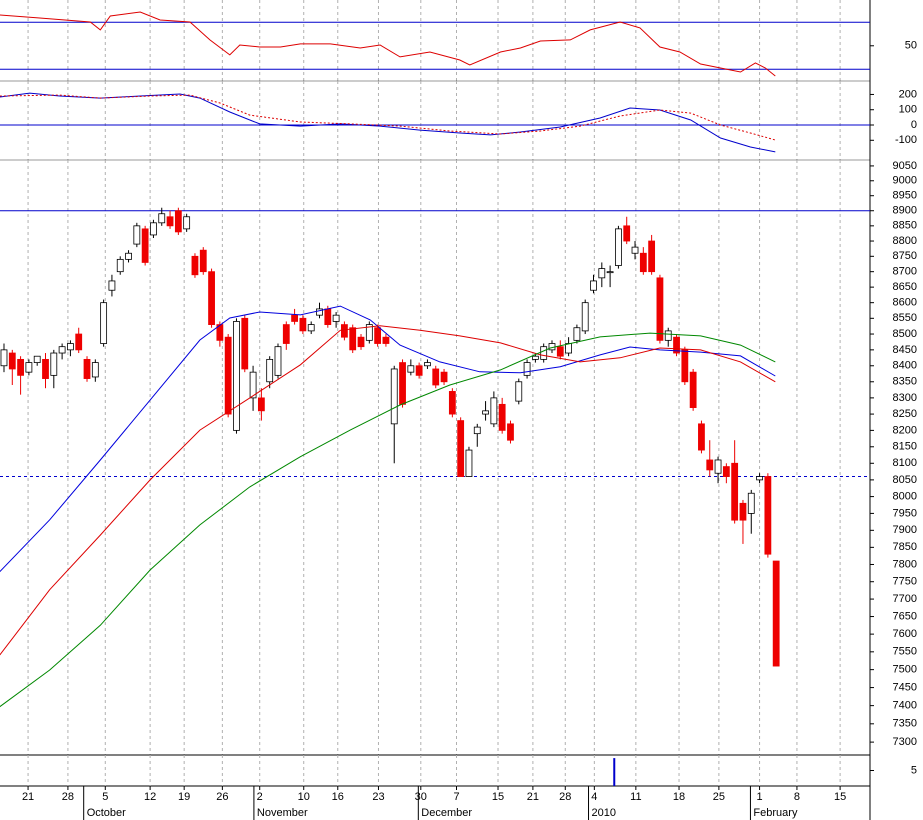 The width and height of the screenshot is (923, 820). I want to click on y-tick-label: 7750, so click(905, 582).